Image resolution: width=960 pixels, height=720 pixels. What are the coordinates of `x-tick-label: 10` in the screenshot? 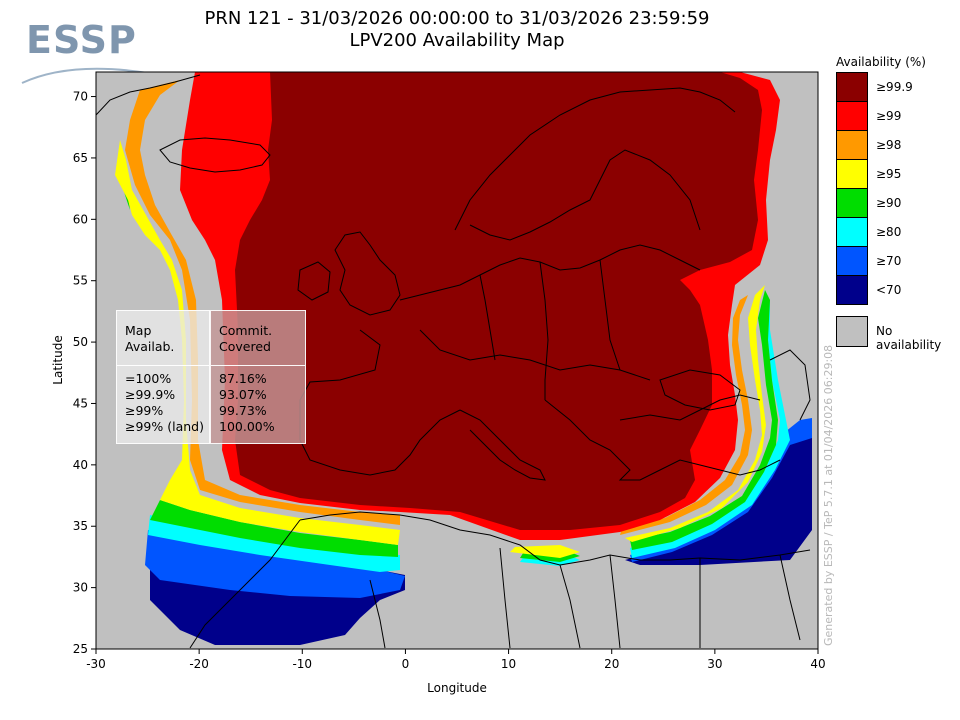 It's located at (508, 664).